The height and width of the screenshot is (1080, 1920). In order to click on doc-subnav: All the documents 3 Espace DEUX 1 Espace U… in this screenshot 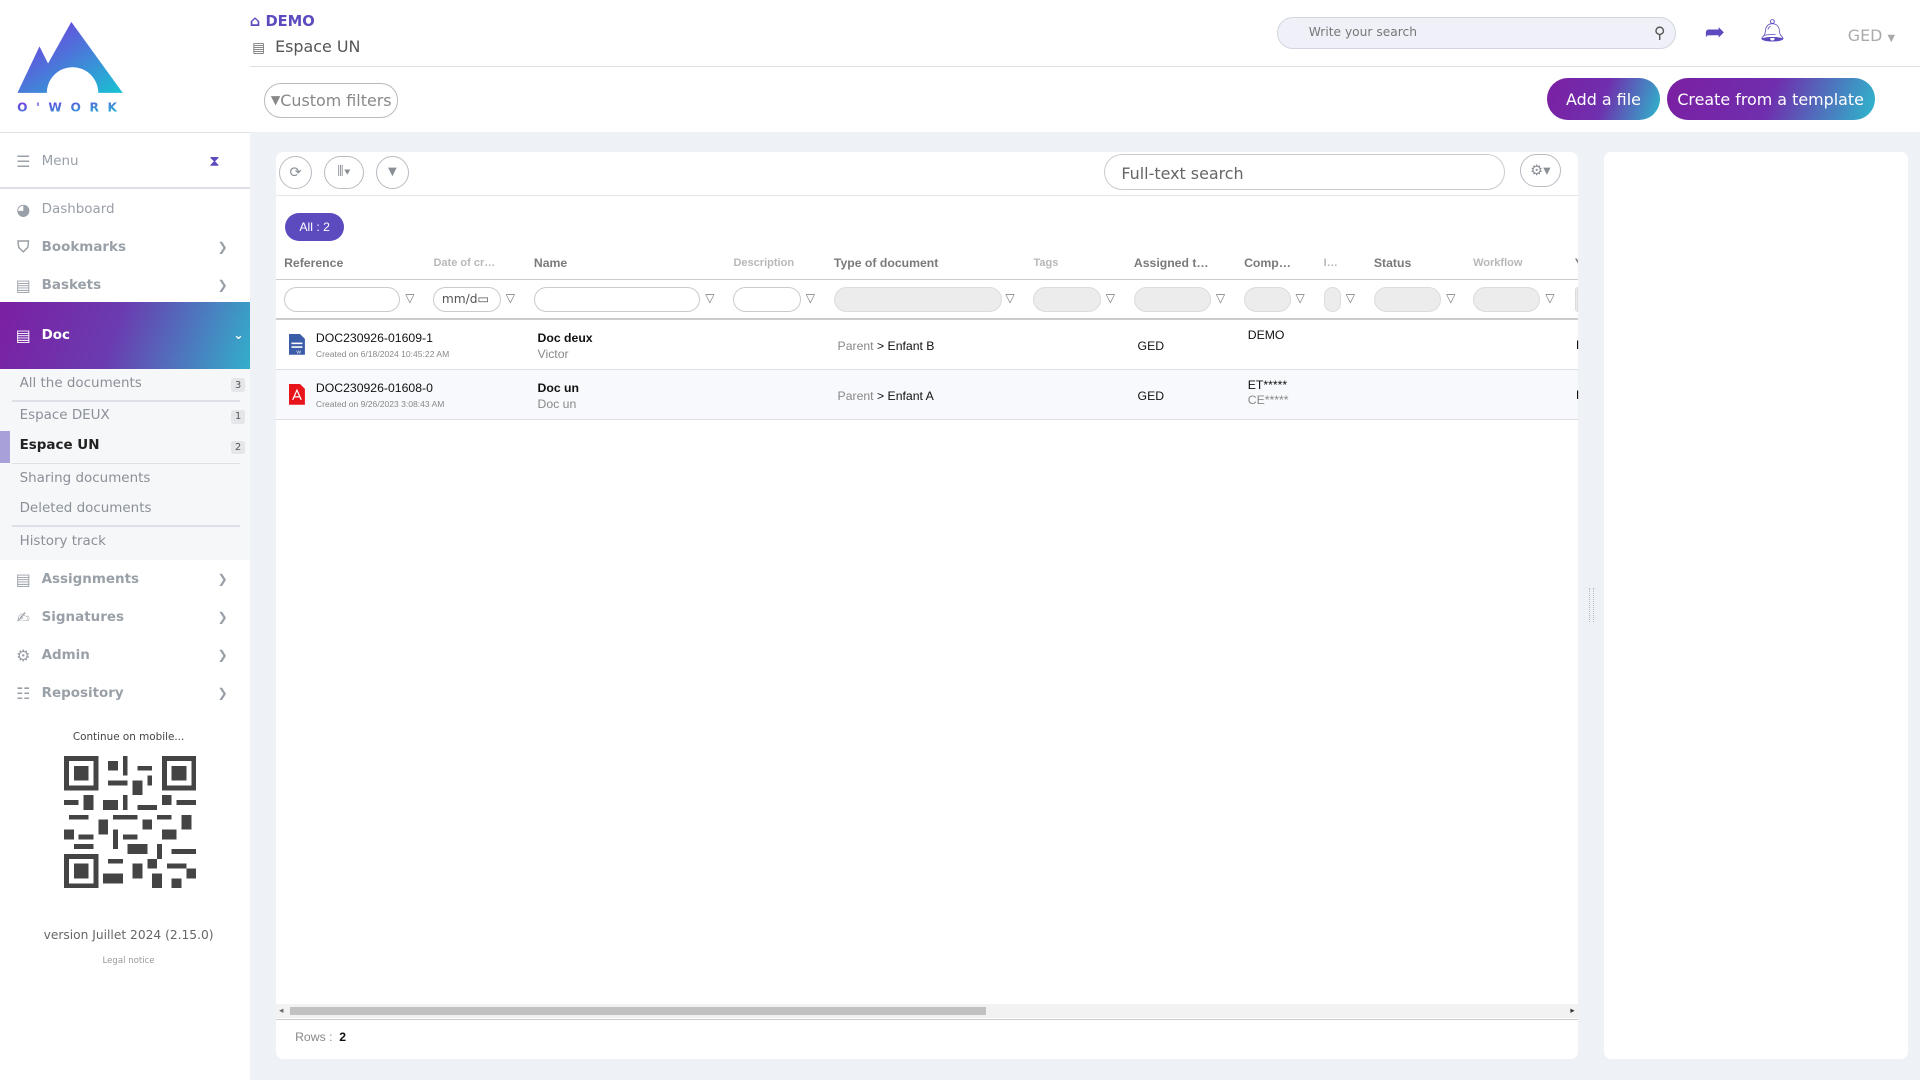, I will do `click(125, 464)`.